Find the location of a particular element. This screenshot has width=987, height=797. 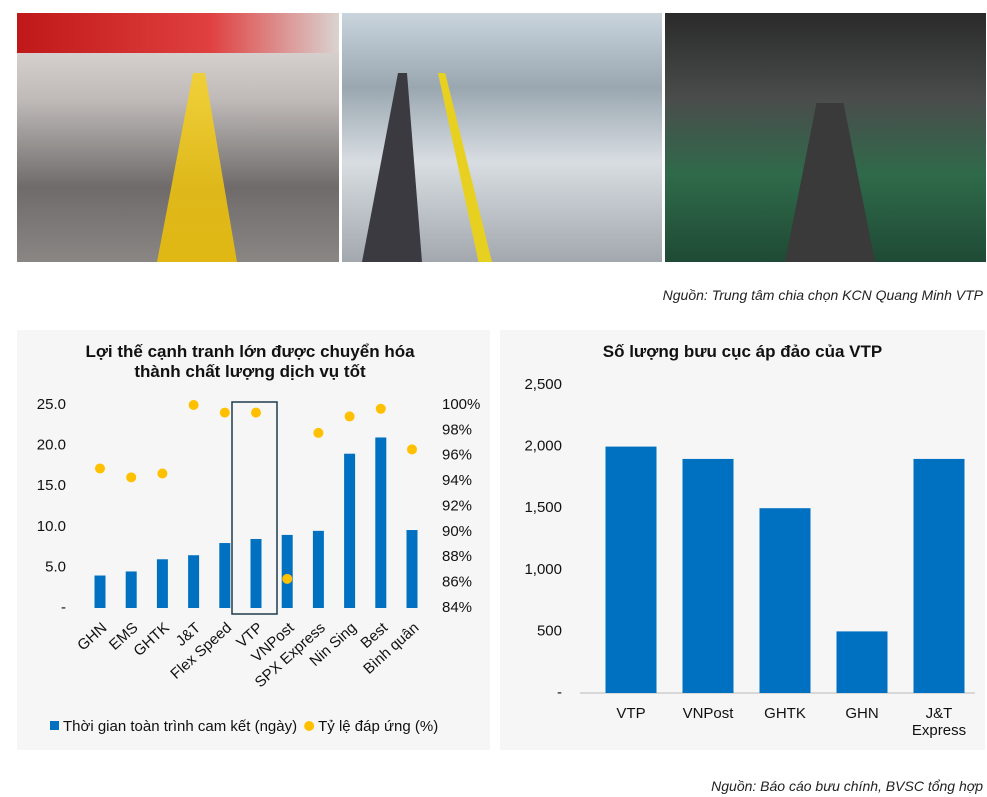

x-tick-label: VNPost is located at coordinates (708, 713).